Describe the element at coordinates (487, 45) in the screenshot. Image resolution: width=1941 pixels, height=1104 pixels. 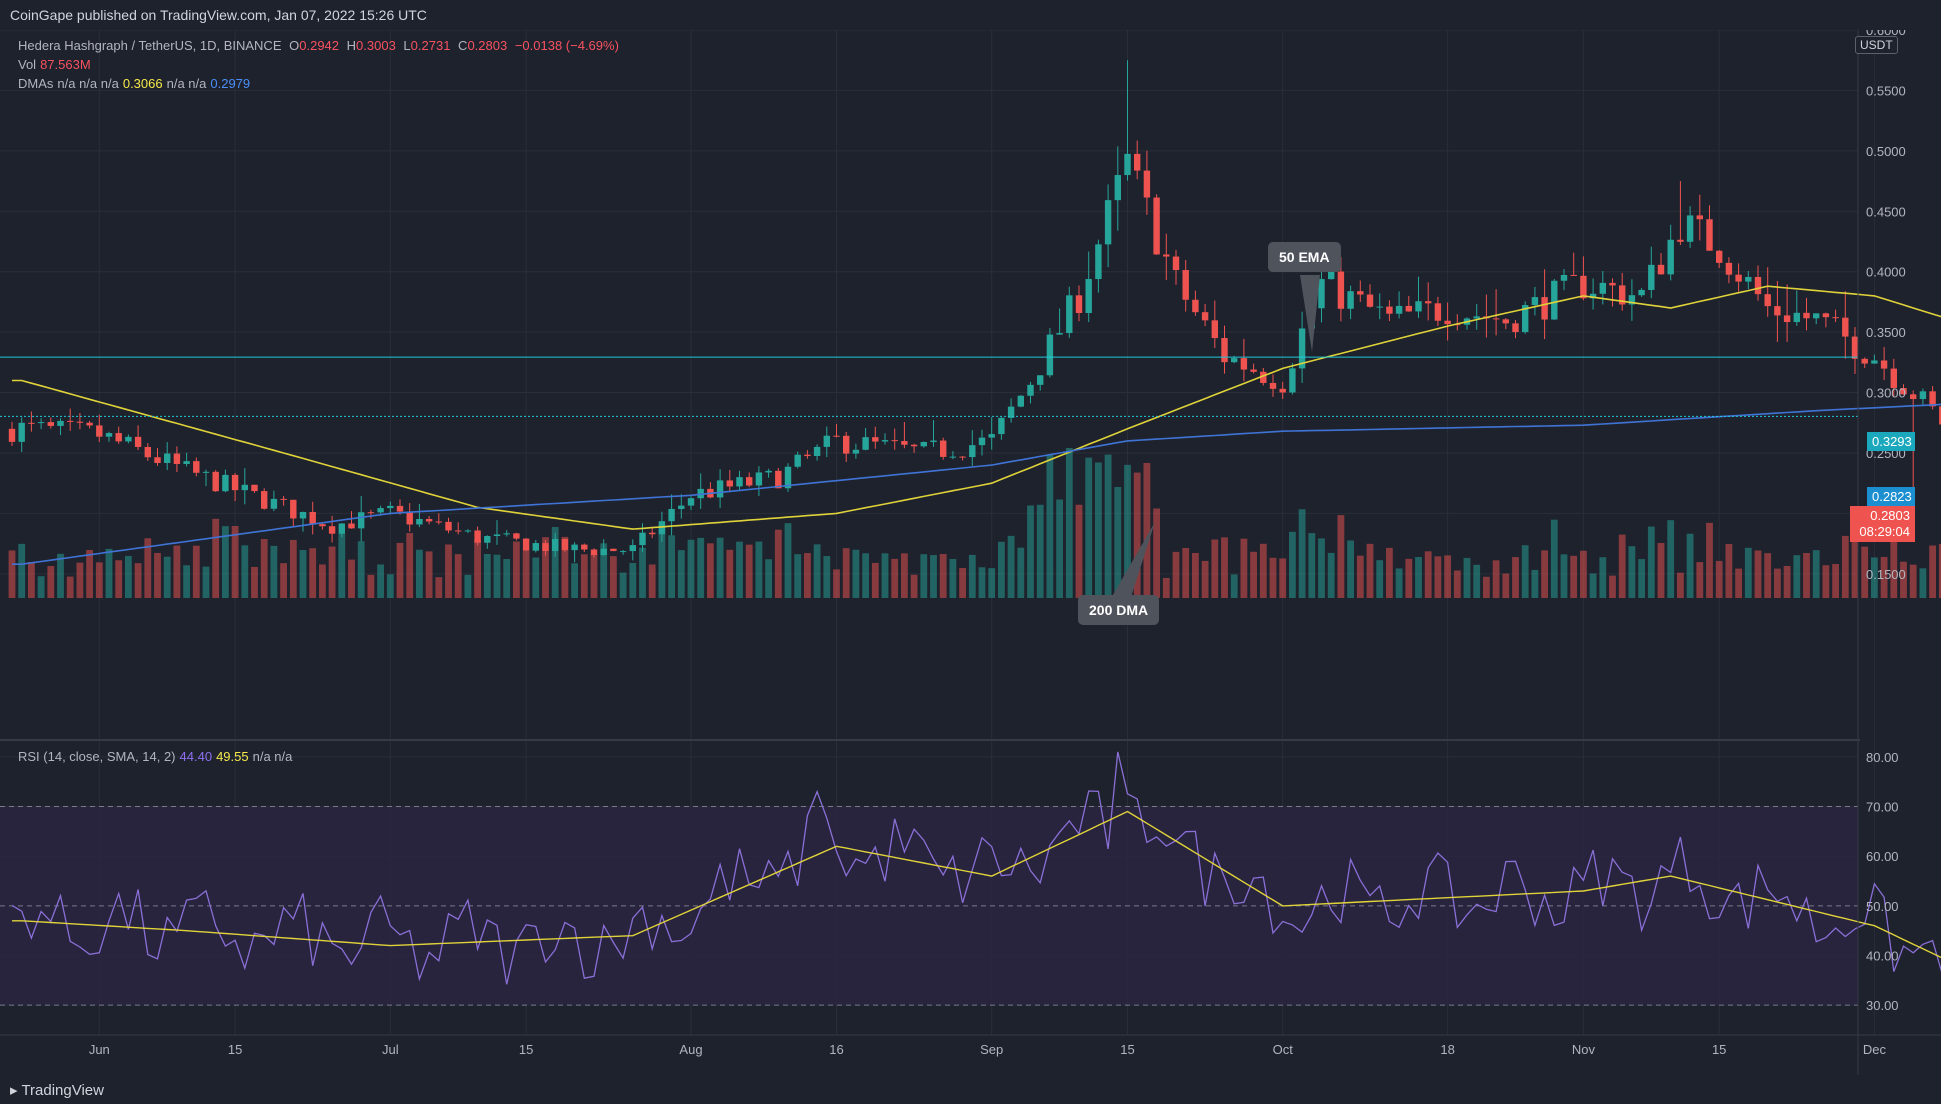
I see `legend-close: 0.2803` at that location.